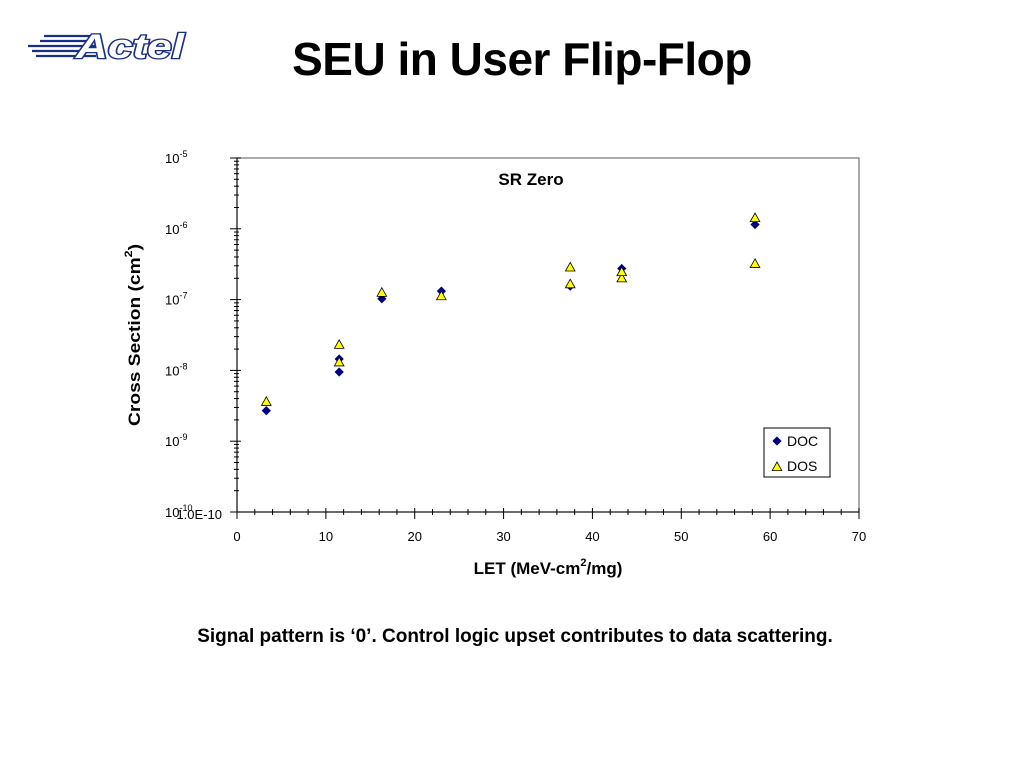 This screenshot has width=1024, height=768. Describe the element at coordinates (183, 225) in the screenshot. I see `y-tick-label-exp: -6` at that location.